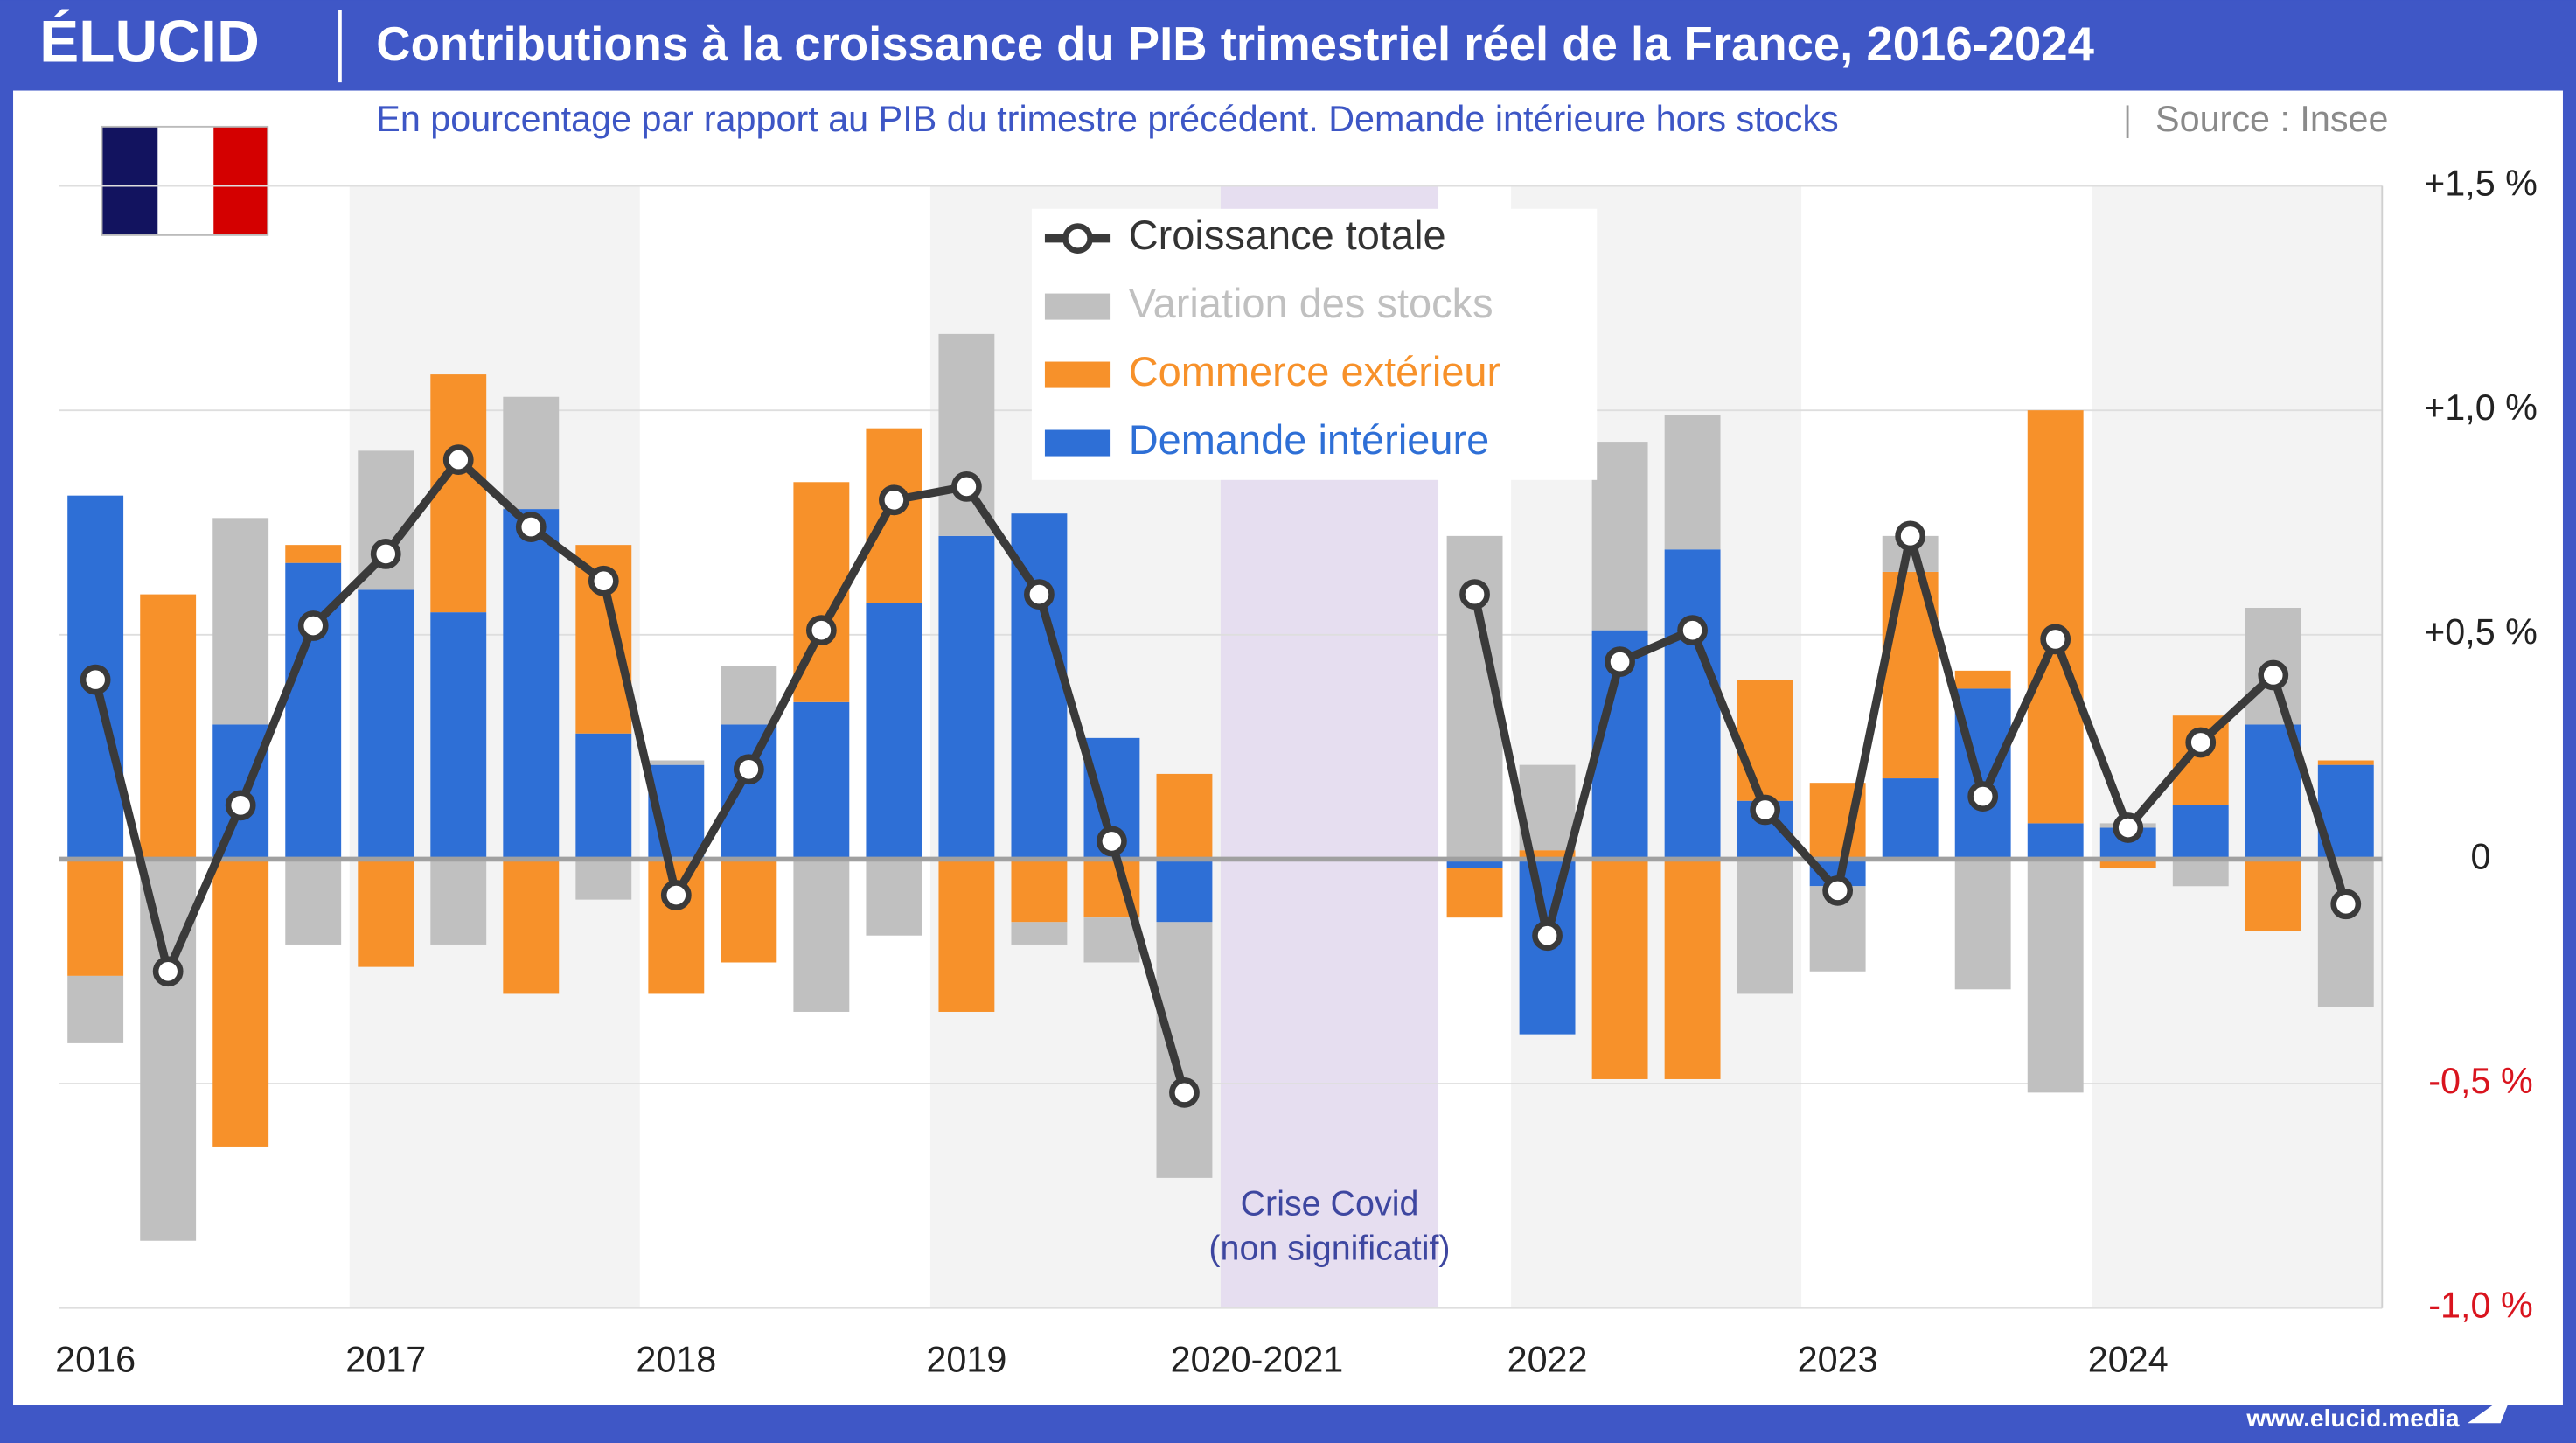 The image size is (2576, 1443). What do you see at coordinates (676, 1360) in the screenshot?
I see `x-tick-label: 2018` at bounding box center [676, 1360].